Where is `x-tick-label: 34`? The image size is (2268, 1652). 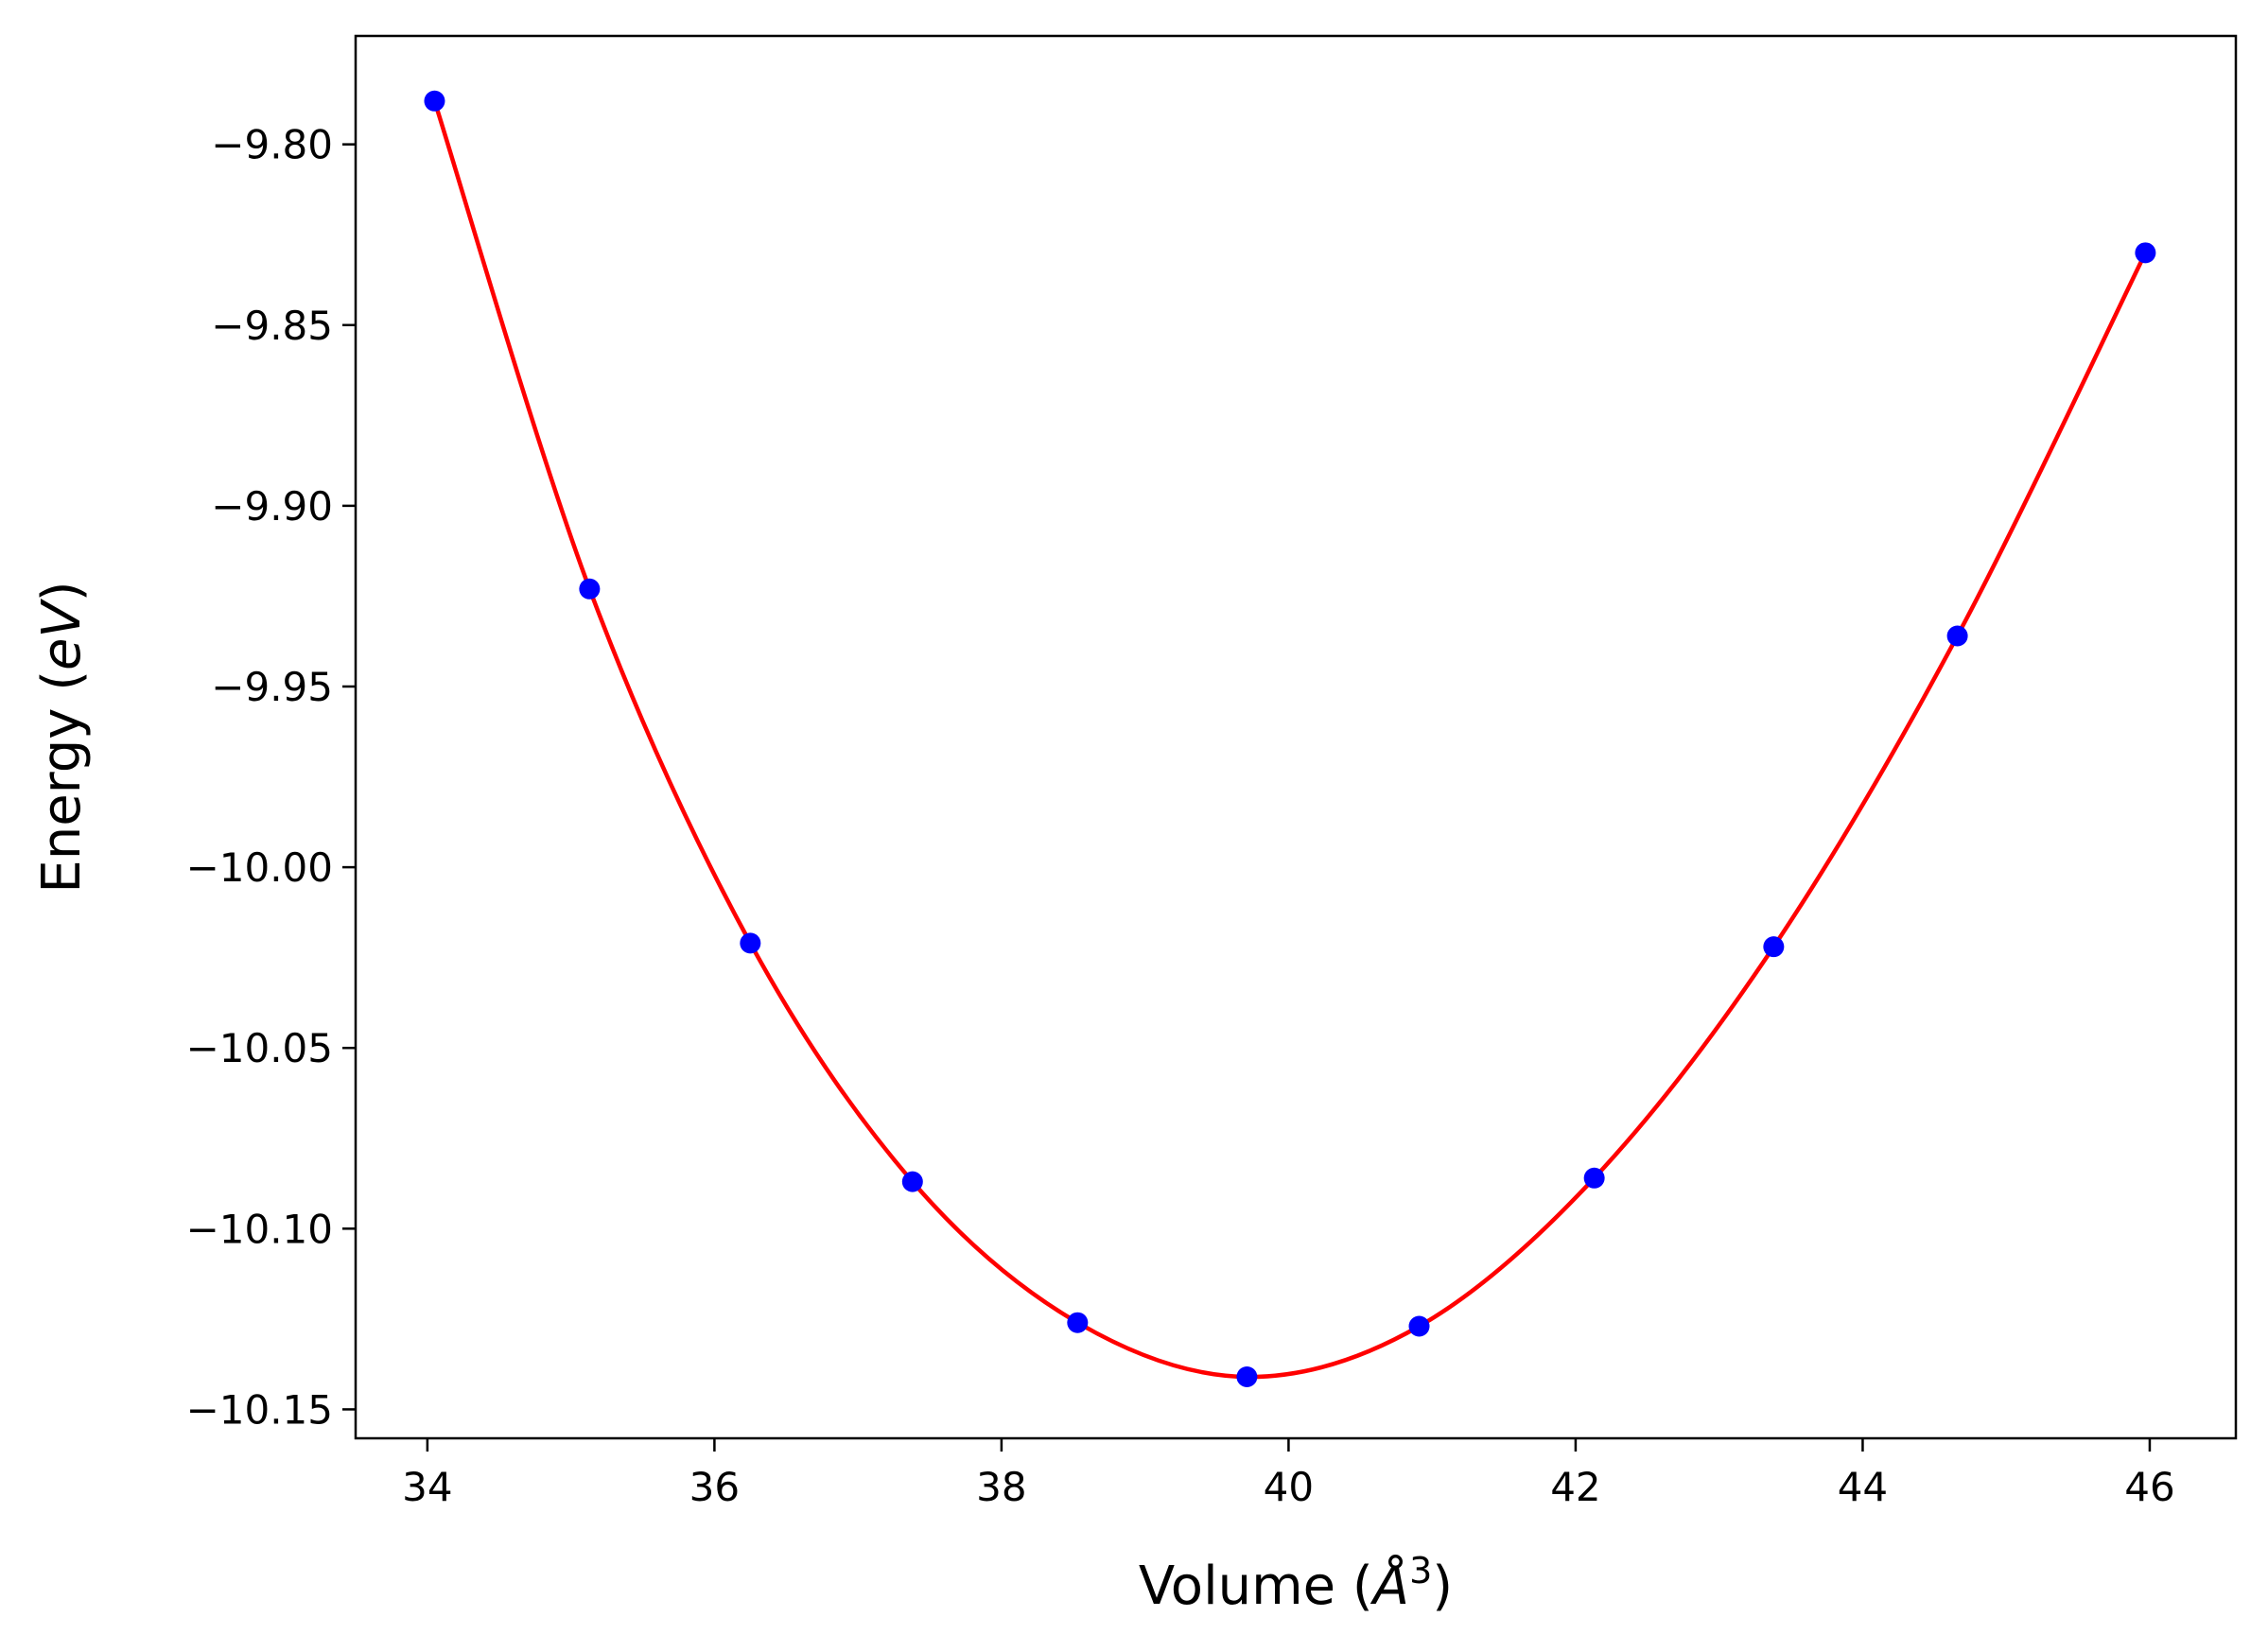
x-tick-label: 34 is located at coordinates (427, 1487).